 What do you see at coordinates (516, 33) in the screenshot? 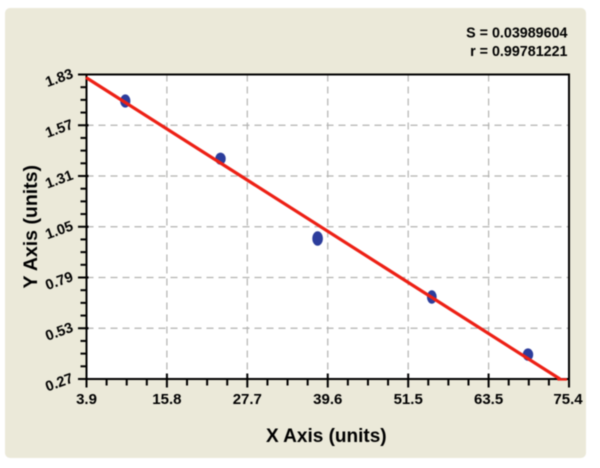
I see `svg-text: S = 0.03989604` at bounding box center [516, 33].